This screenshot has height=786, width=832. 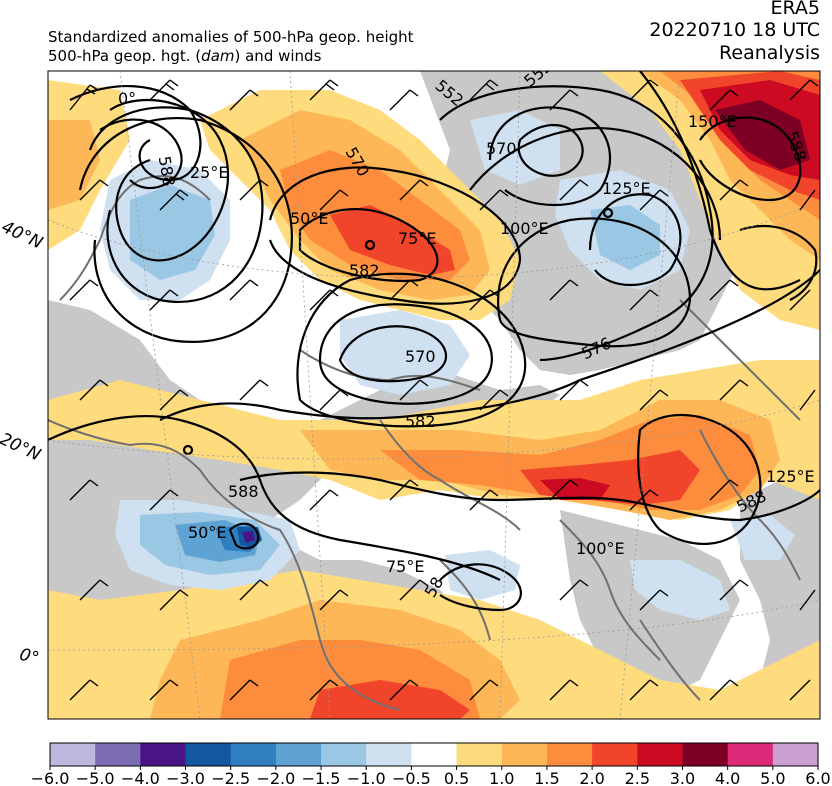 I want to click on subtitle-unit: dam, so click(x=218, y=56).